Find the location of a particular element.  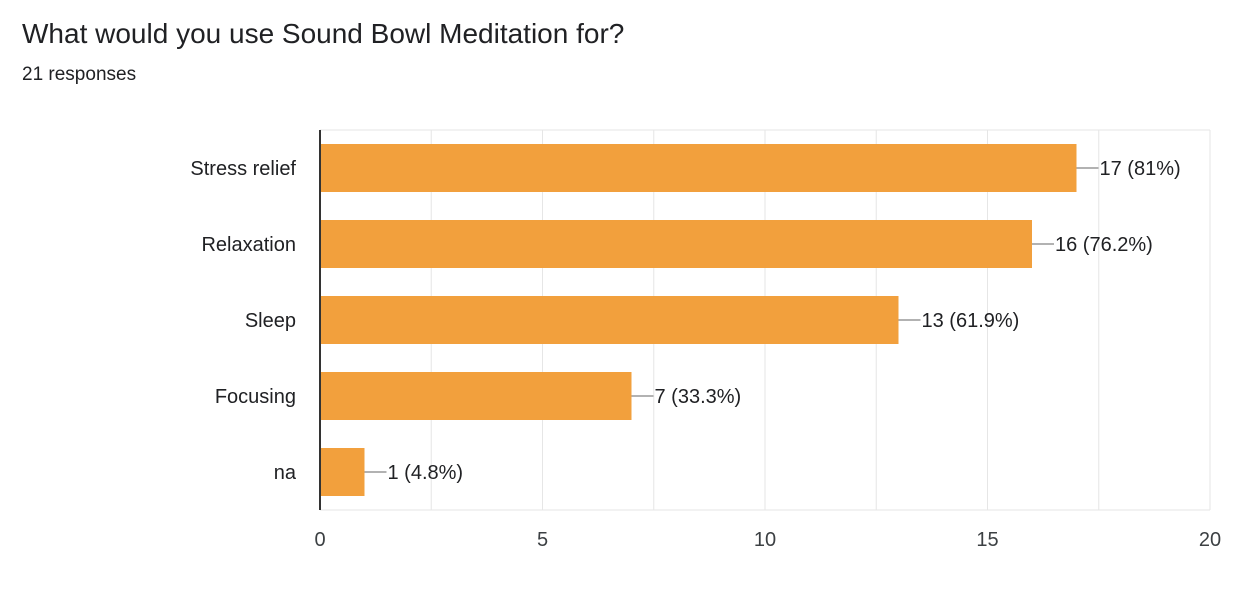

category-label: Sleep is located at coordinates (270, 321).